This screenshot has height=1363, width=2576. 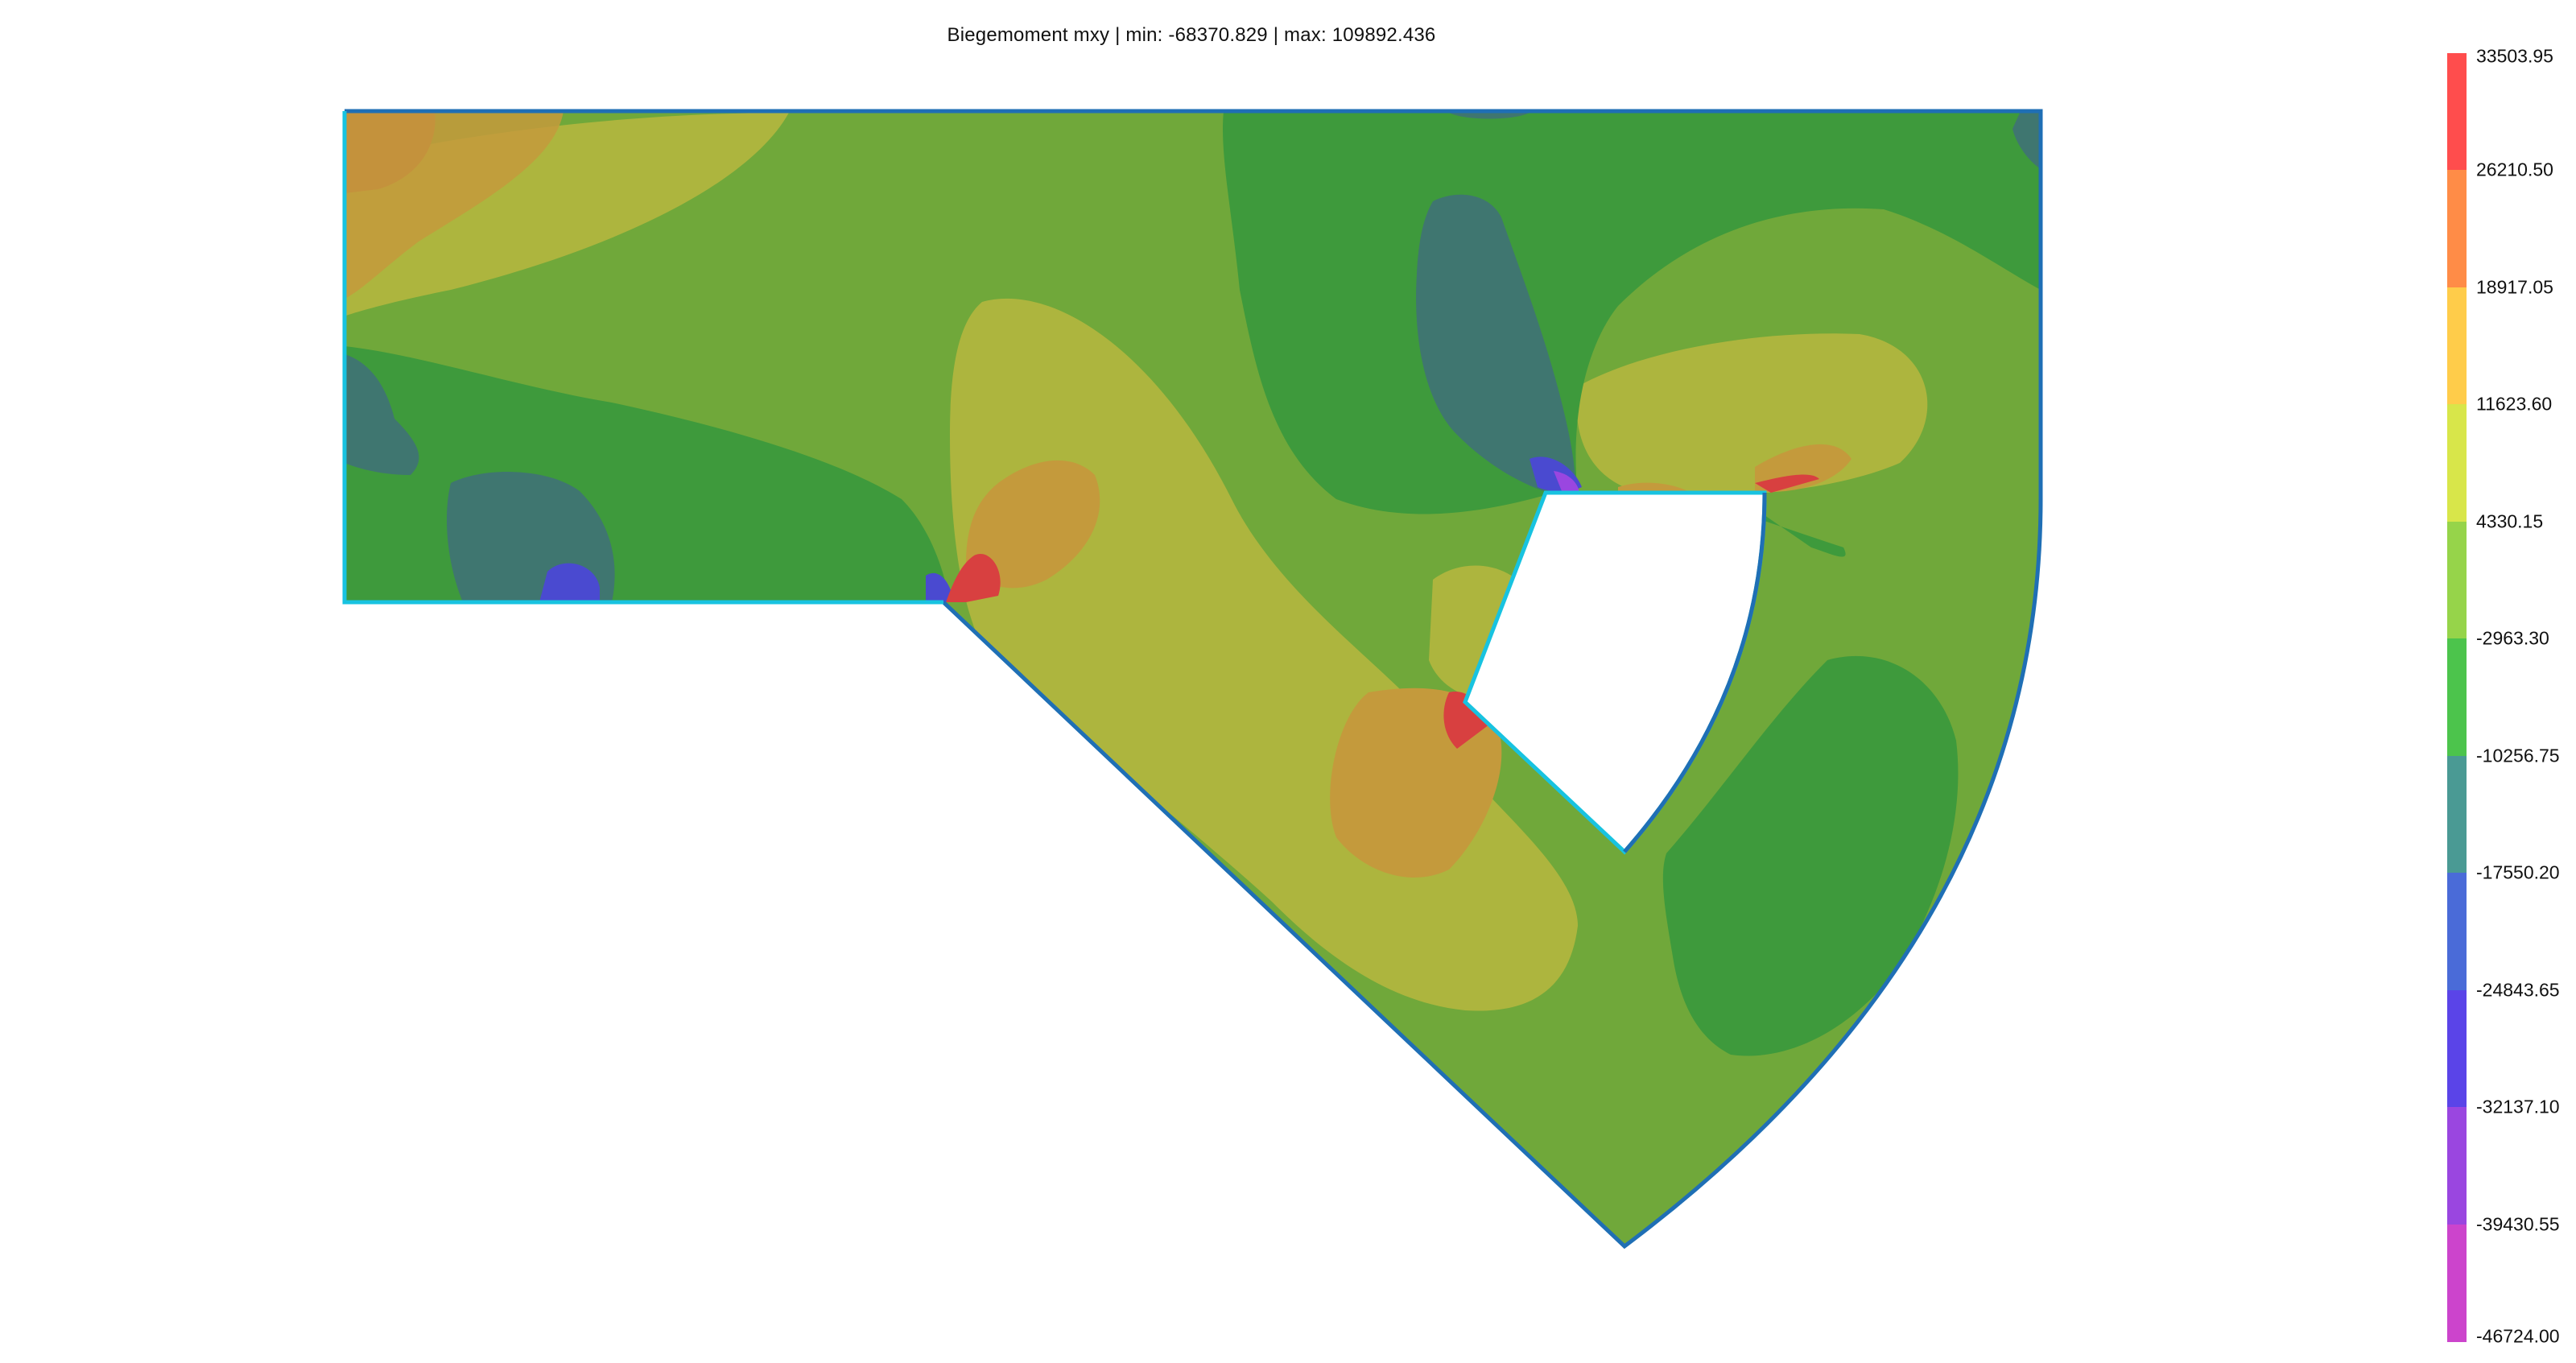 What do you see at coordinates (2512, 638) in the screenshot?
I see `legend-tick-label: -2963.30` at bounding box center [2512, 638].